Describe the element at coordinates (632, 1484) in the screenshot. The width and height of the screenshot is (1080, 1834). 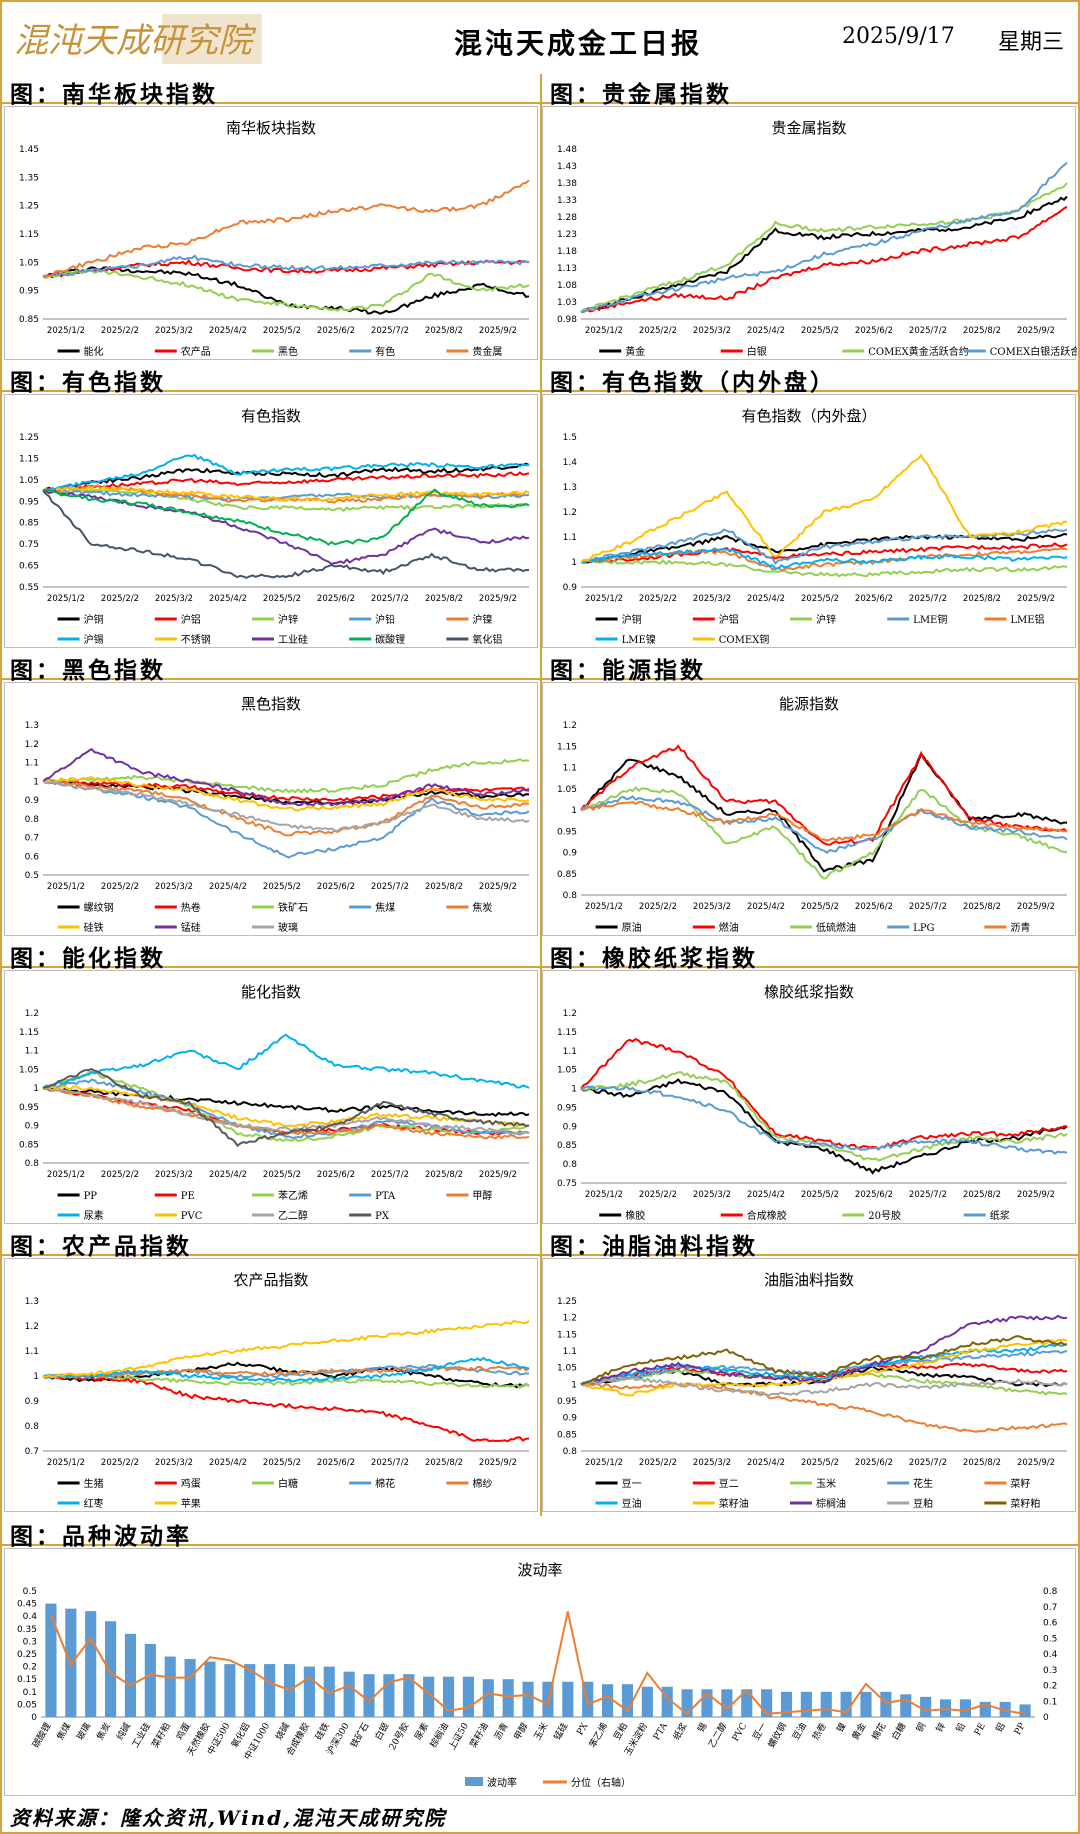
I see `legend-label: 豆一` at that location.